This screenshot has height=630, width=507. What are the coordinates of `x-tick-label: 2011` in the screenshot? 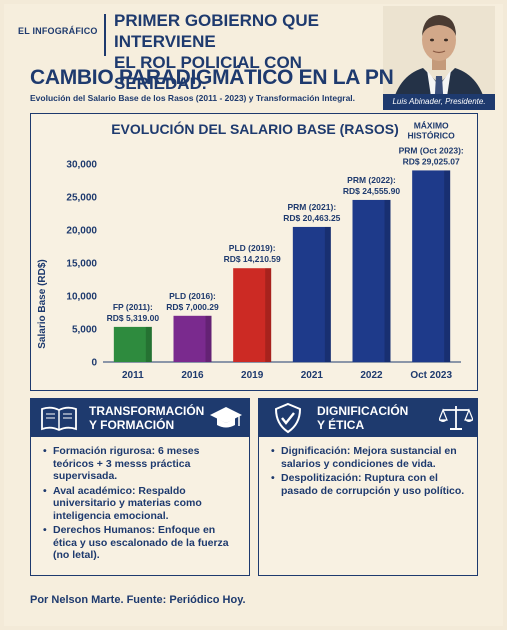 It's located at (133, 375).